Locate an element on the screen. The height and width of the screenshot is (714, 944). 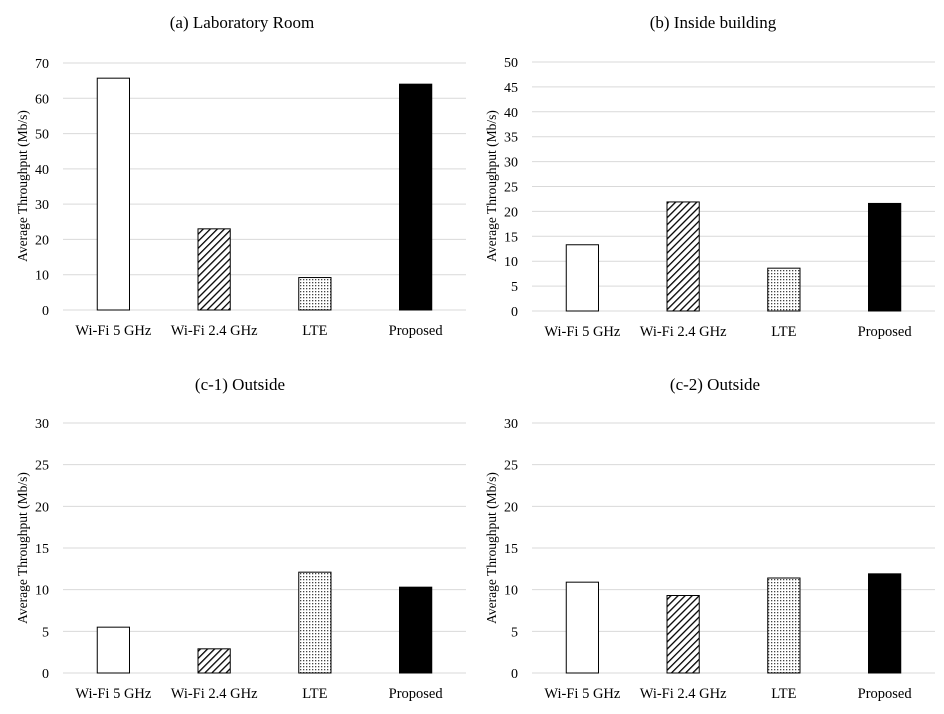
gridlines is located at coordinates (264, 186).